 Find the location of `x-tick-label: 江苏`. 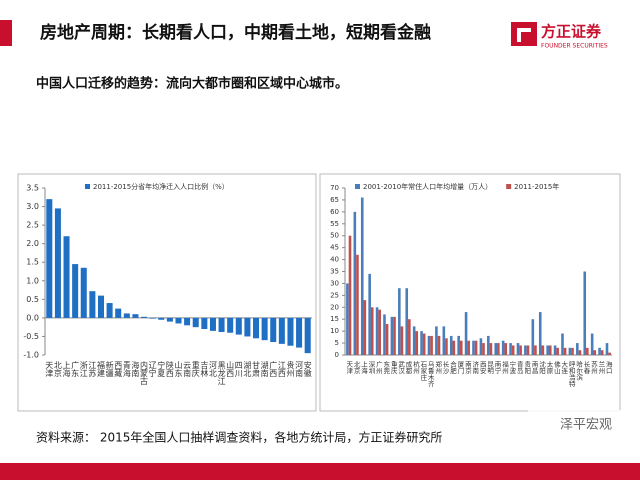

x-tick-label: 江苏 is located at coordinates (92, 369).